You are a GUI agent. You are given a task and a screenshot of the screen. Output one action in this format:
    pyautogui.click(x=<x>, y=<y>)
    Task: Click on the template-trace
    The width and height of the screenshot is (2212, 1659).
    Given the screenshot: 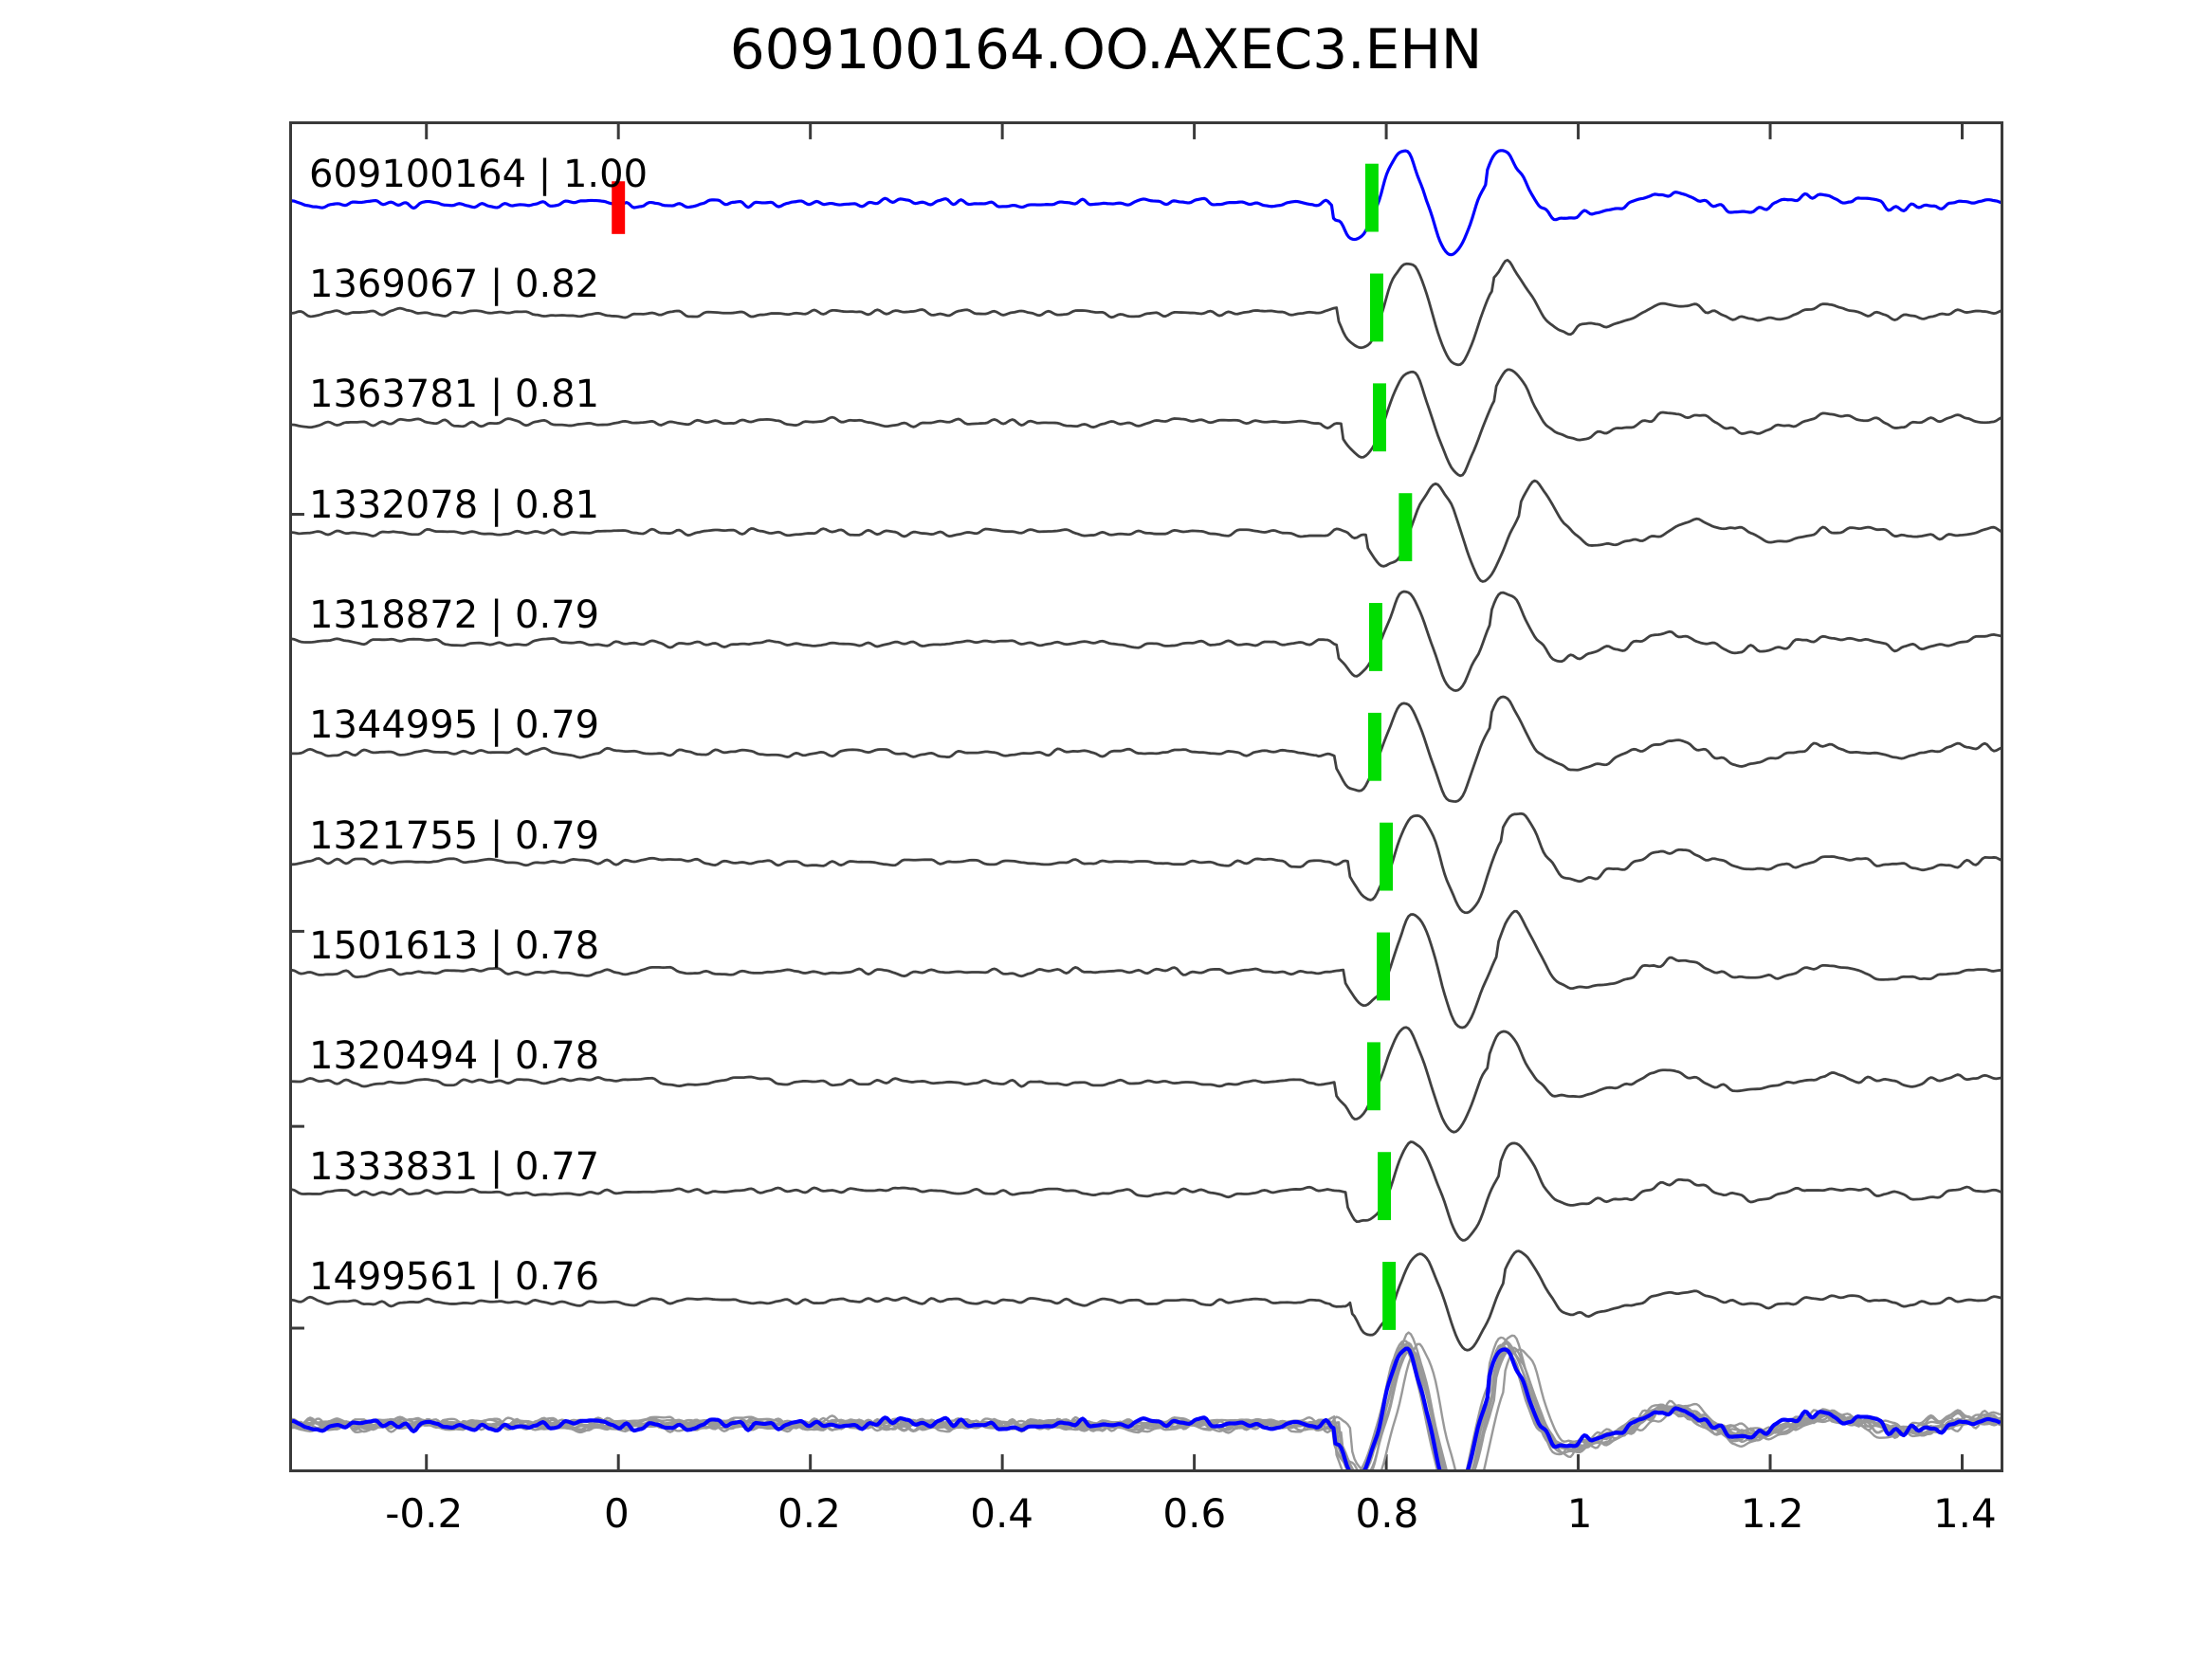 What is the action you would take?
    pyautogui.click(x=1146, y=203)
    